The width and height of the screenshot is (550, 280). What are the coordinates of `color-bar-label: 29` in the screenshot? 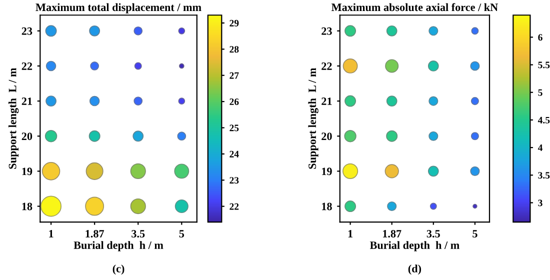 It's located at (234, 23).